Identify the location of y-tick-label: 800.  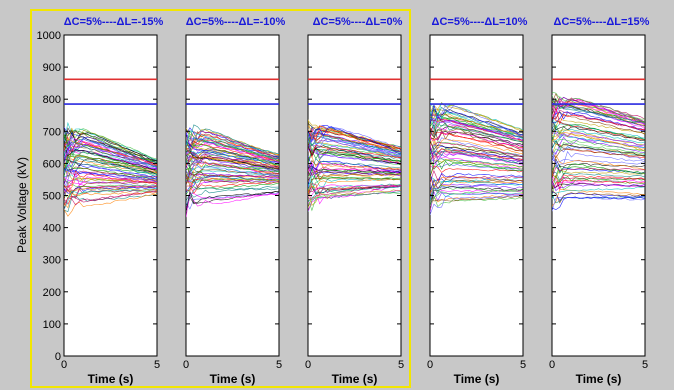
(52, 100).